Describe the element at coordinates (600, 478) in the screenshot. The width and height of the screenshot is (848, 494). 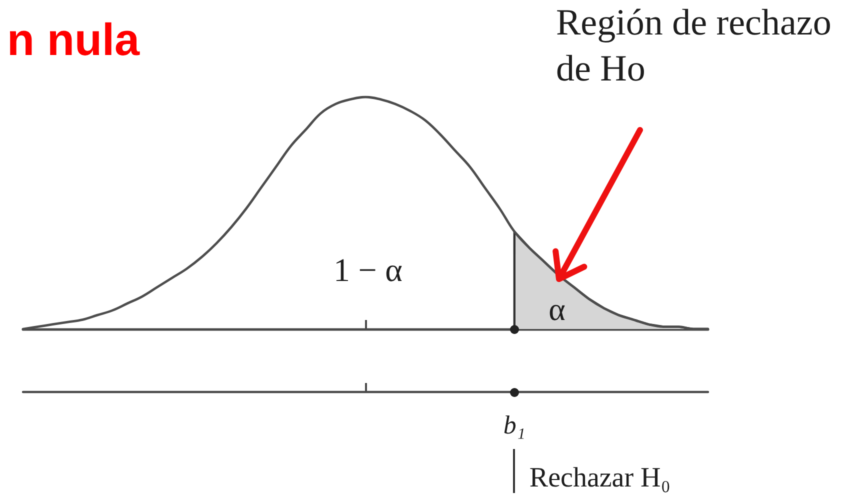
I see `text: Rechazar H₀` at that location.